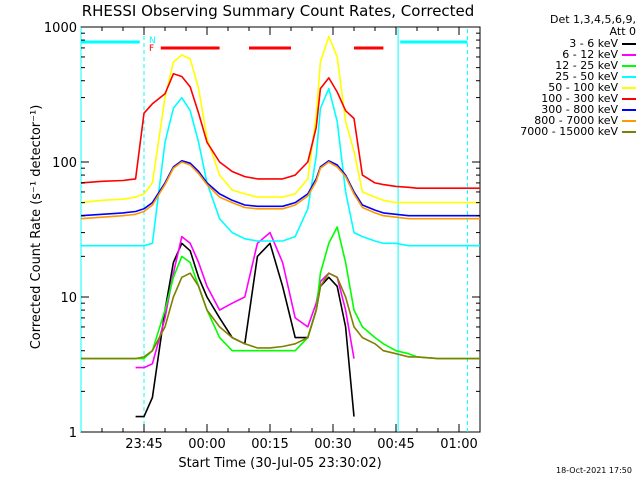  Describe the element at coordinates (622, 31) in the screenshot. I see `legend-header-line-2: Att 0` at that location.